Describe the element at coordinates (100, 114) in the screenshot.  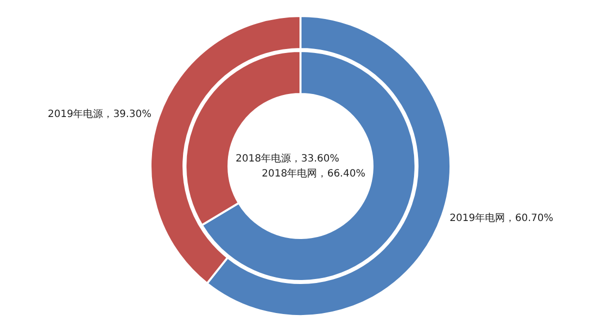
I see `data-label: 2019年电源，39.30%` at that location.